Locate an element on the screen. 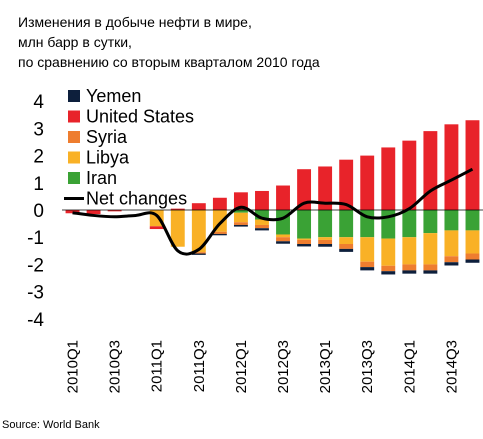 The image size is (483, 439). bar-libya-2013Q4 is located at coordinates (388, 252).